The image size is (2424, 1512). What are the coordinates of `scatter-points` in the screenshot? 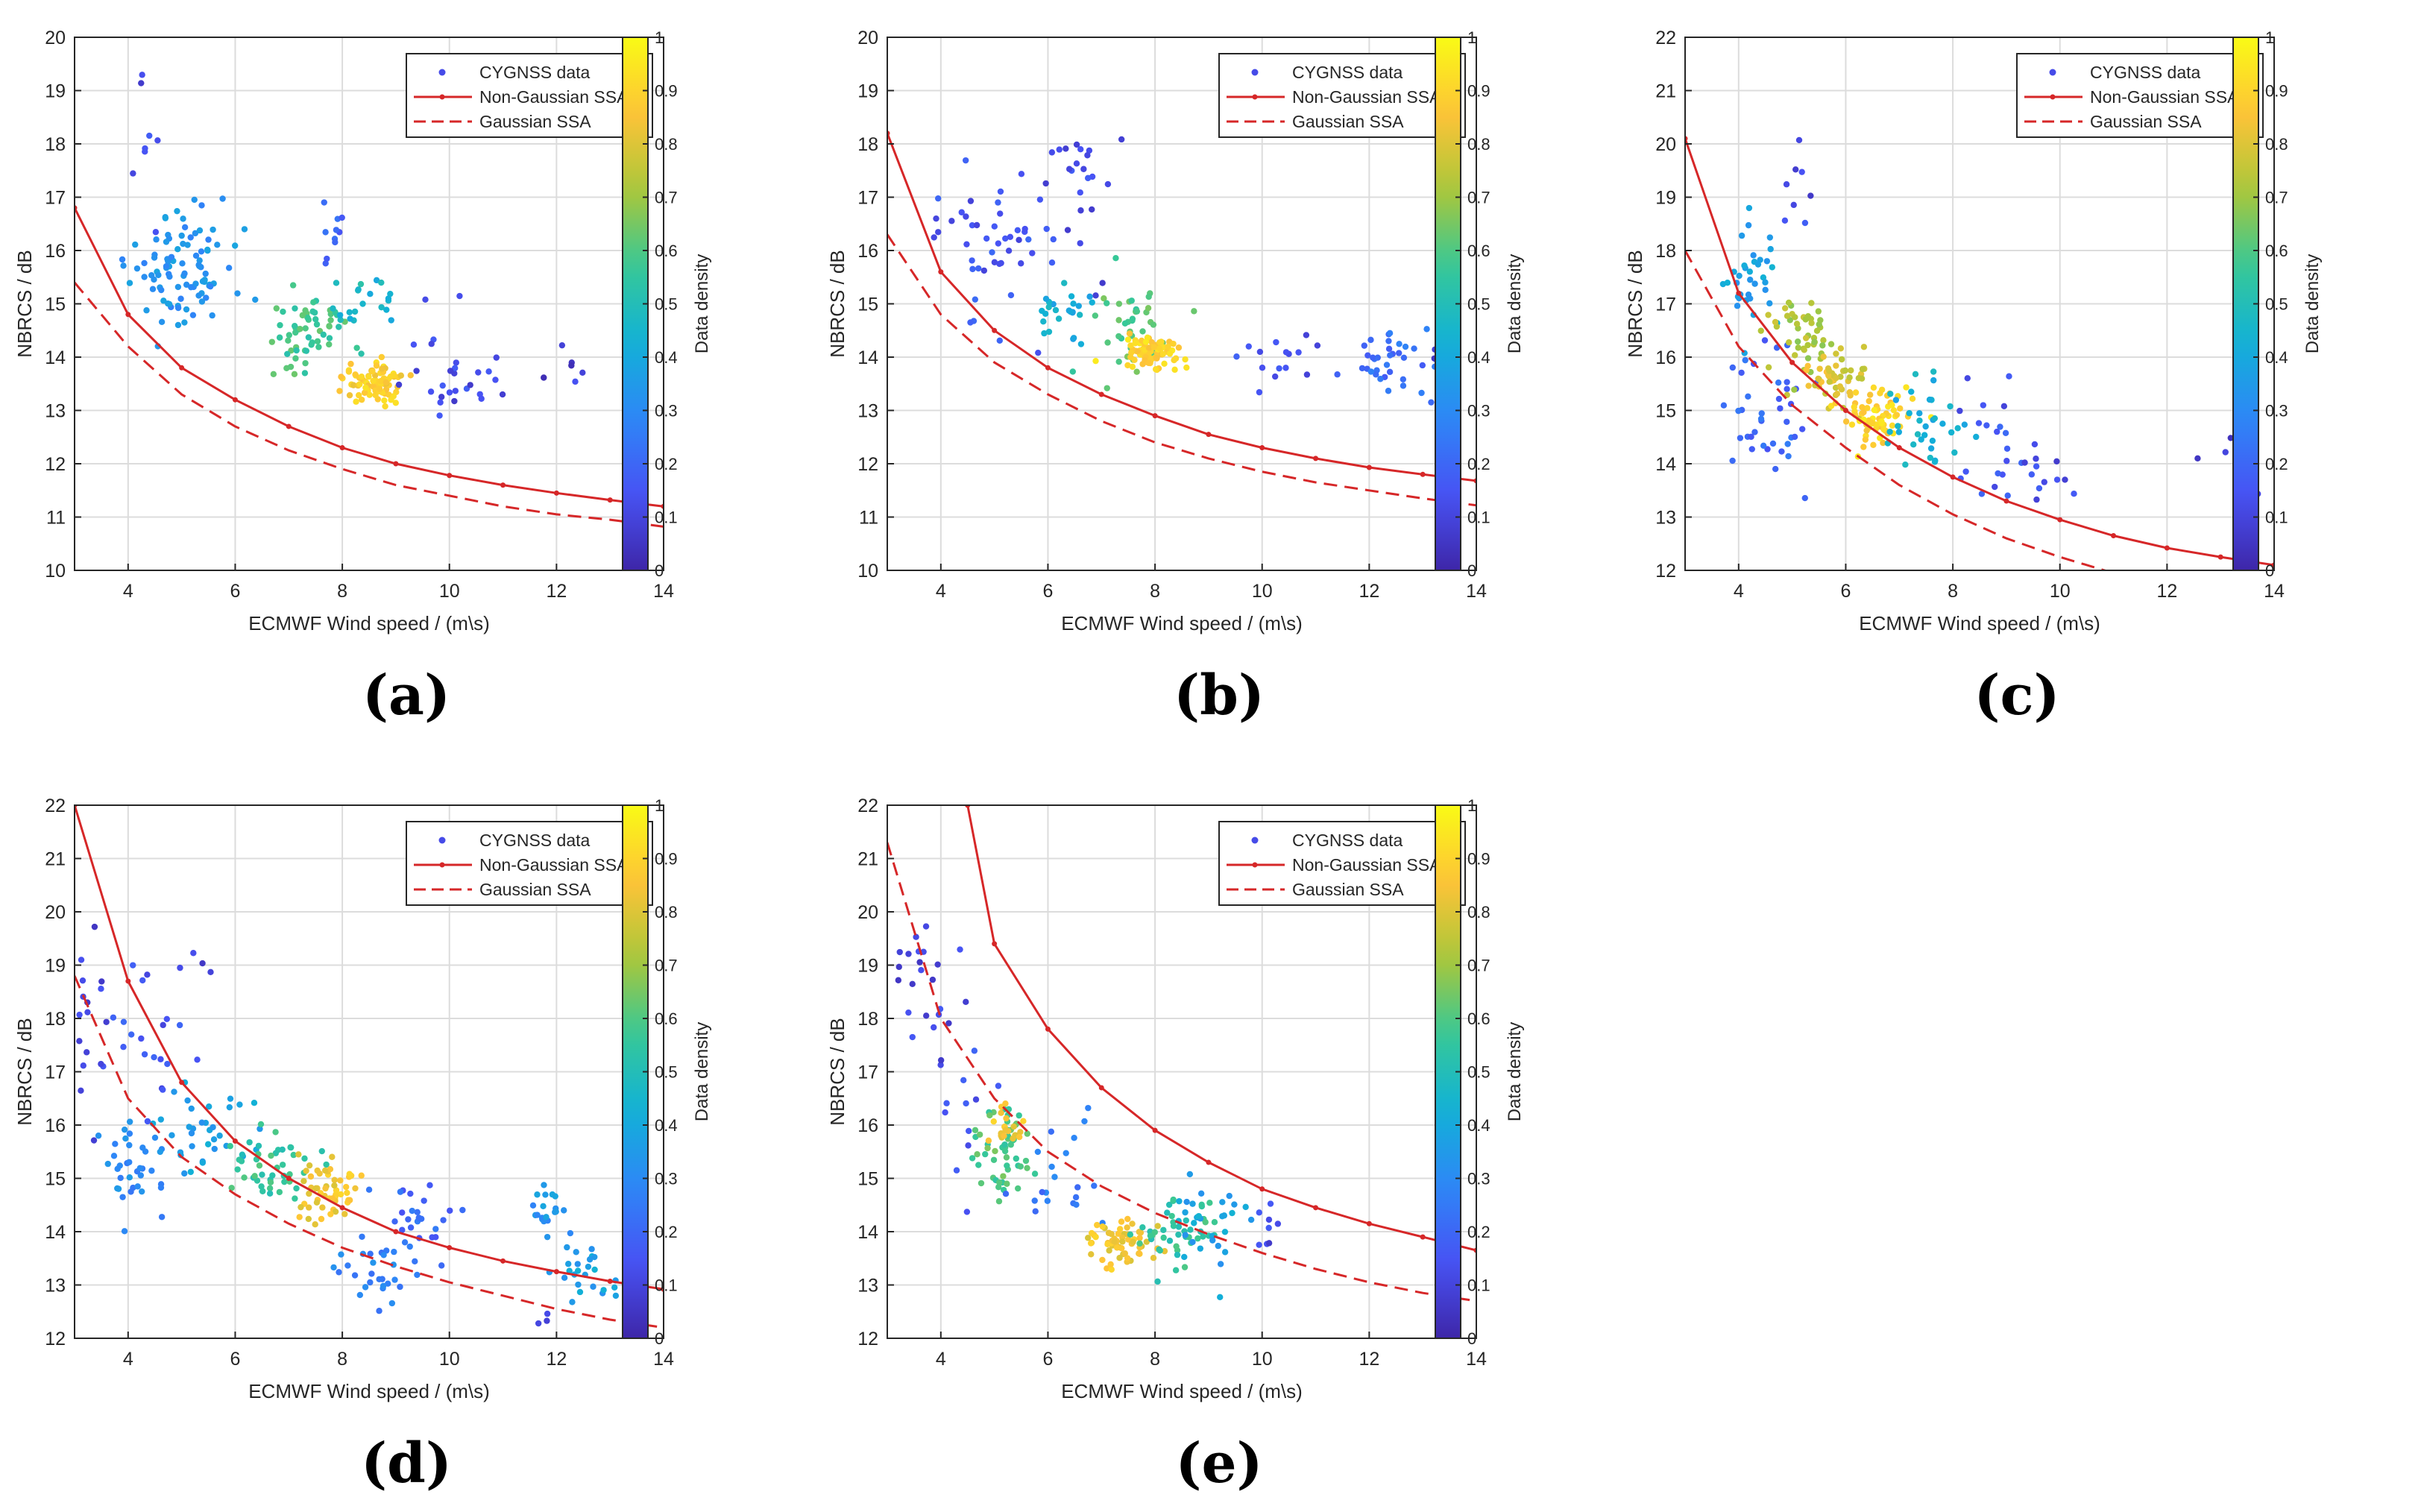 It's located at (347, 1086).